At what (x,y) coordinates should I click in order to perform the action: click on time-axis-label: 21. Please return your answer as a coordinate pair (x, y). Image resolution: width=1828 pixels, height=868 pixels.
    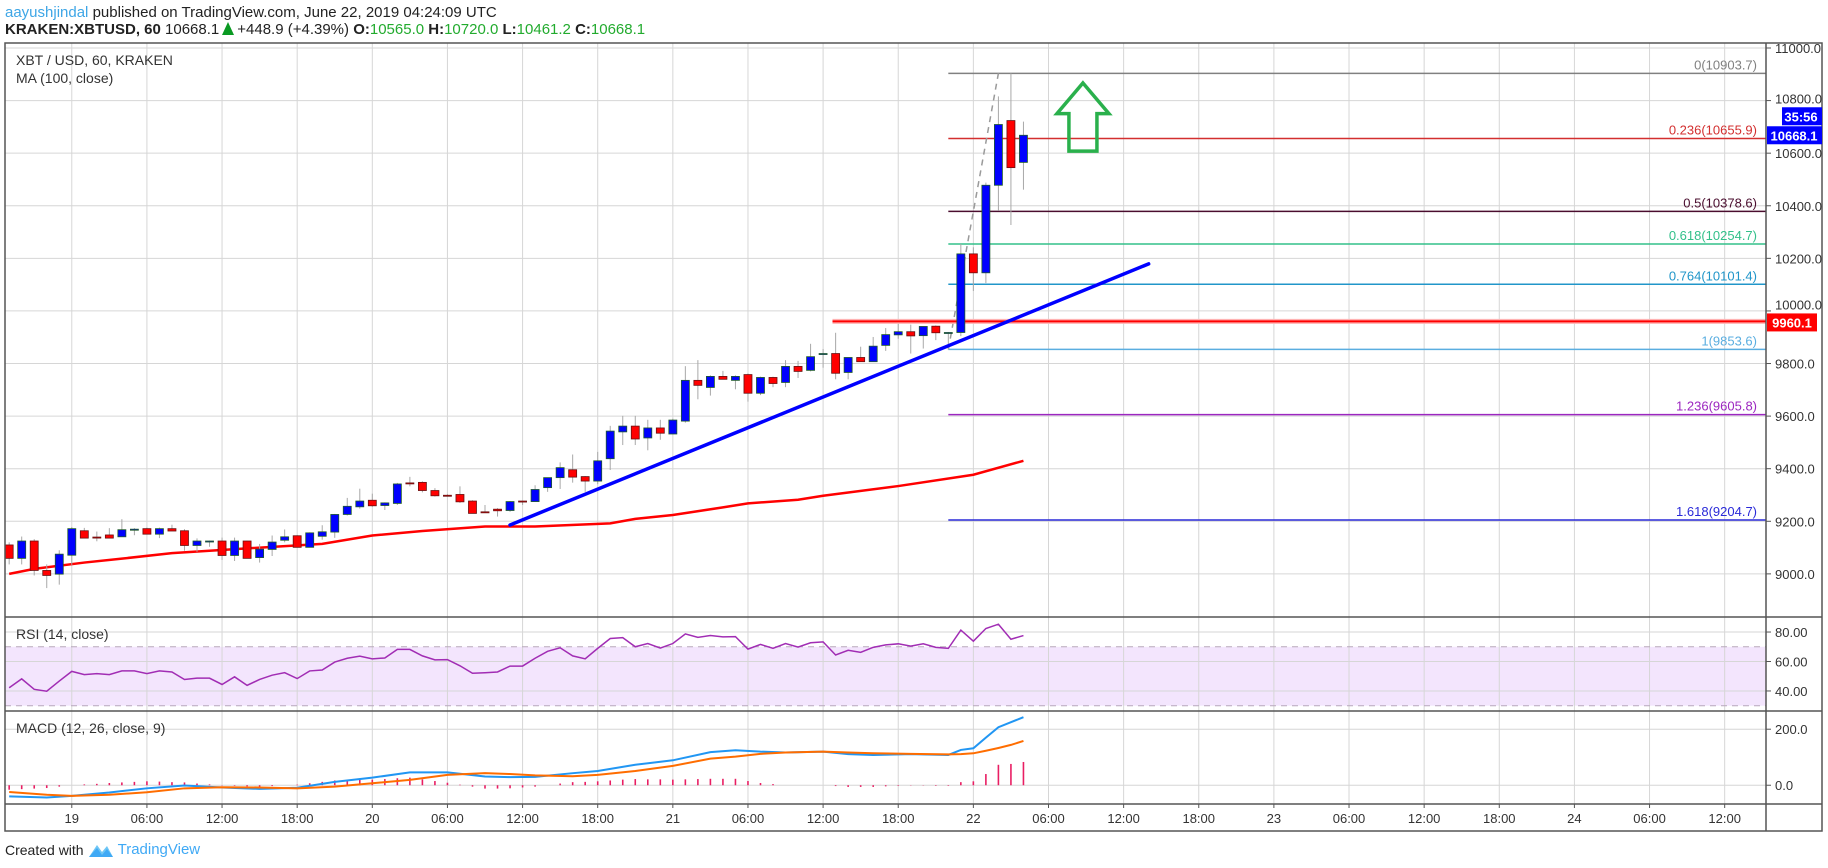
    Looking at the image, I should click on (673, 818).